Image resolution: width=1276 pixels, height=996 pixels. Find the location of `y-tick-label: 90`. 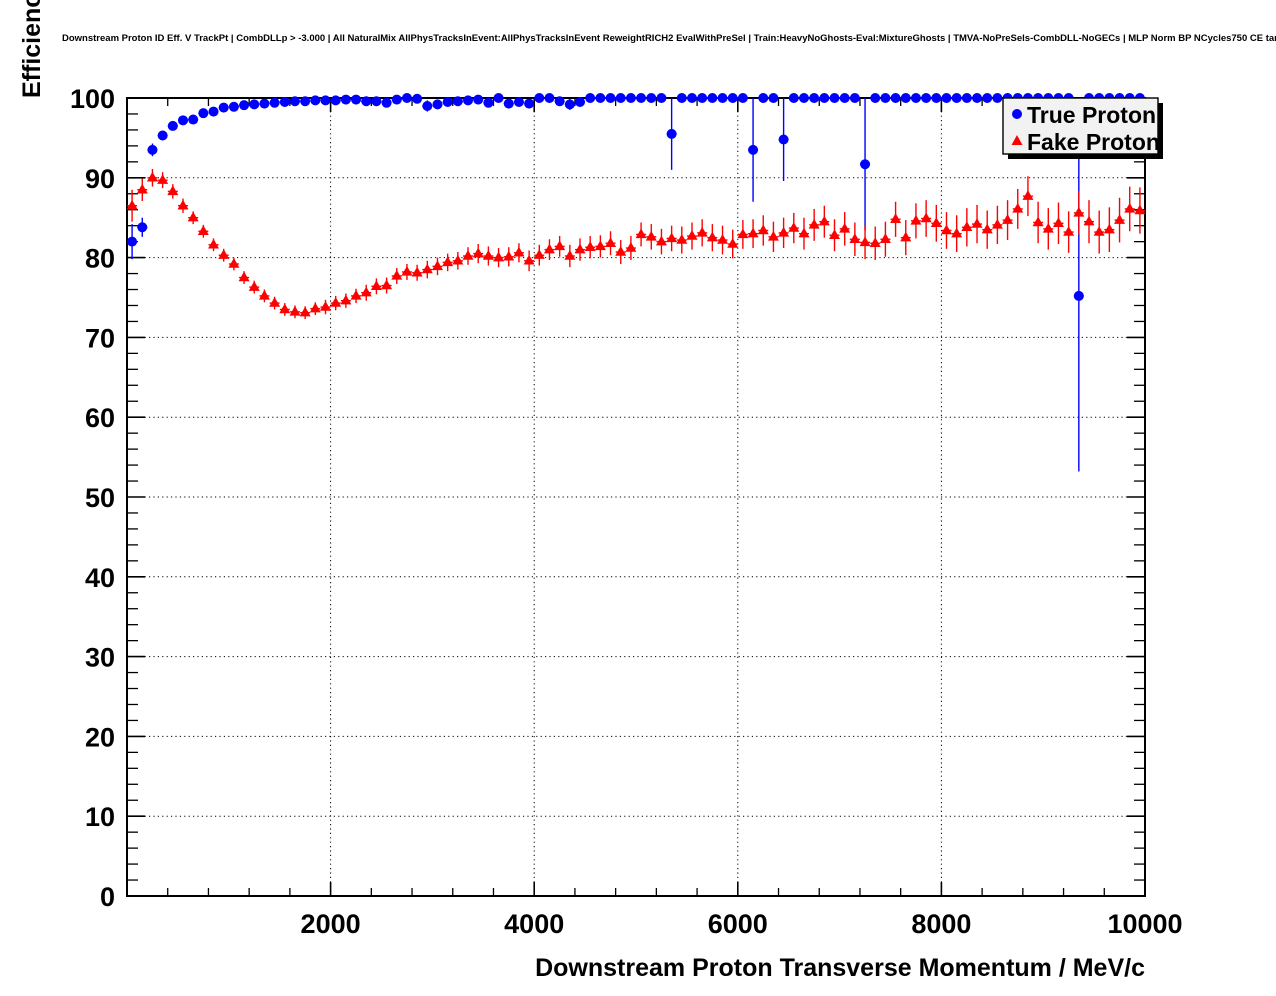

y-tick-label: 90 is located at coordinates (100, 179).